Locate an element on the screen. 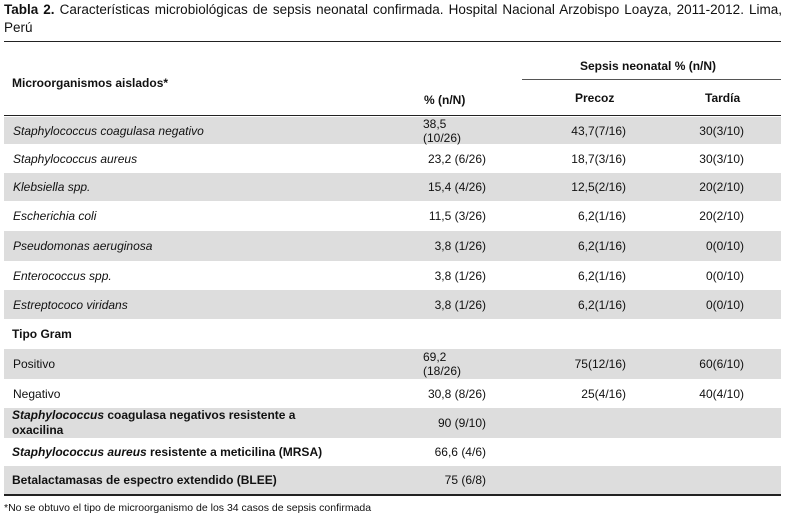 This screenshot has height=521, width=785. header-late: Tardía is located at coordinates (723, 98).